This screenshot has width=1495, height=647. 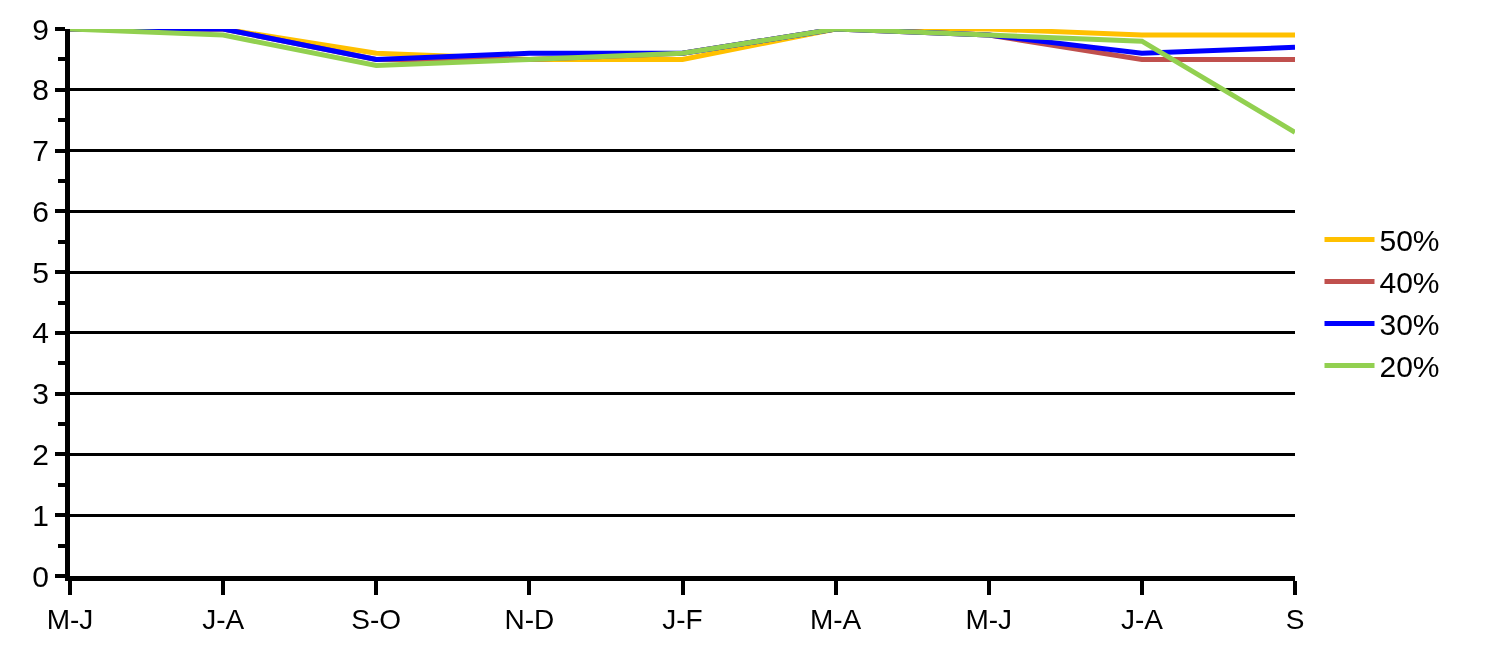 I want to click on y-tick-label: 9, so click(x=40, y=29).